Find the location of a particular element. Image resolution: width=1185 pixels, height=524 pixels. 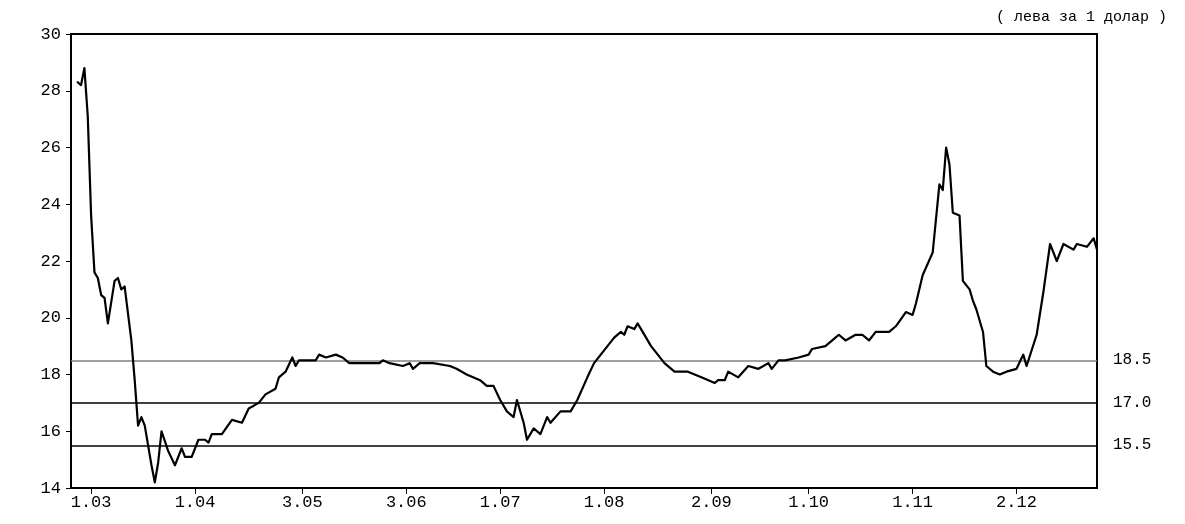

y-tick-label: 26 is located at coordinates (50, 147).